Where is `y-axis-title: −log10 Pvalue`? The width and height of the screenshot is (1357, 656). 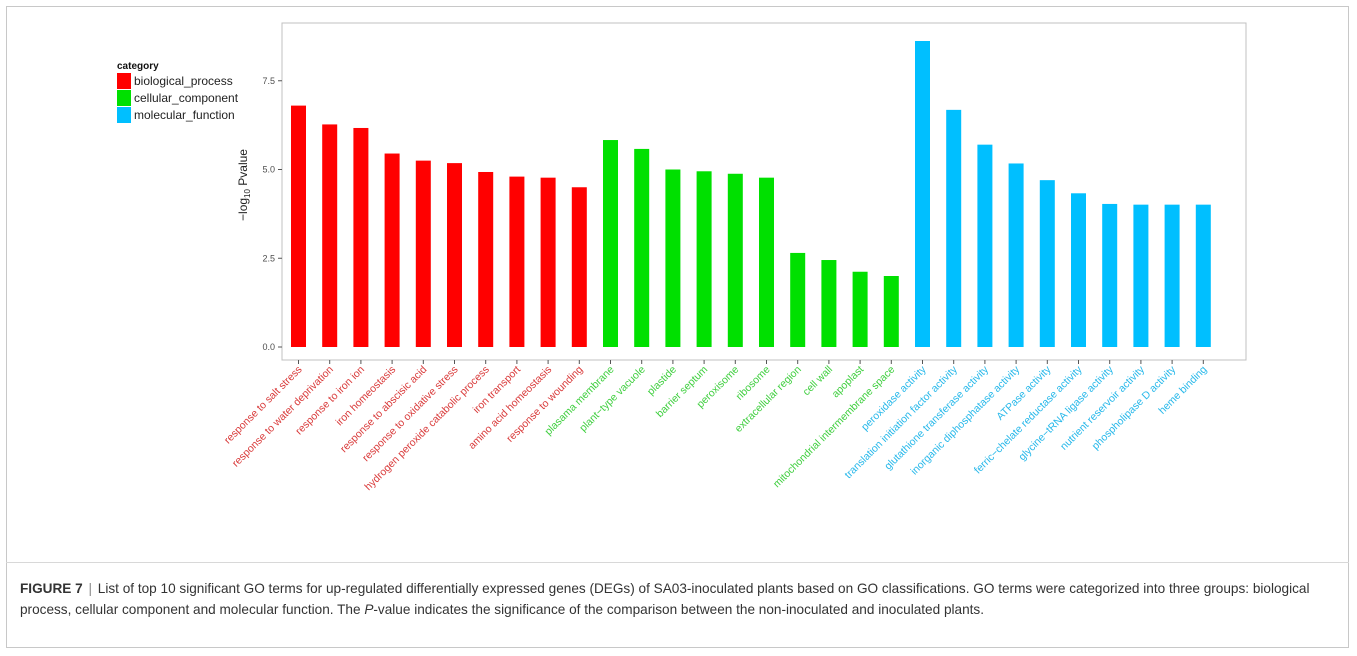 y-axis-title: −log10 Pvalue is located at coordinates (244, 185).